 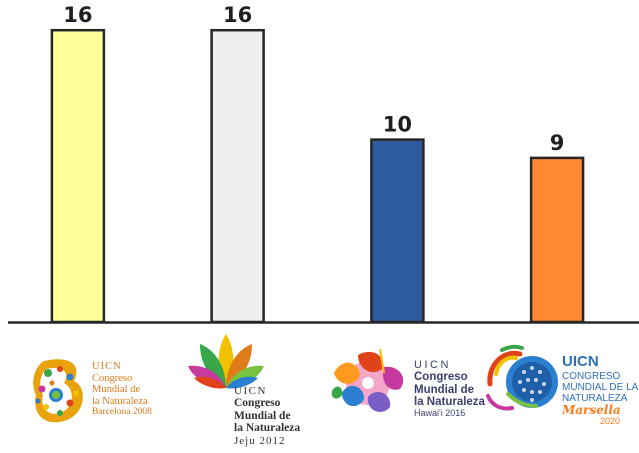 What do you see at coordinates (226, 361) in the screenshot?
I see `jeju-2012-logo-icon` at bounding box center [226, 361].